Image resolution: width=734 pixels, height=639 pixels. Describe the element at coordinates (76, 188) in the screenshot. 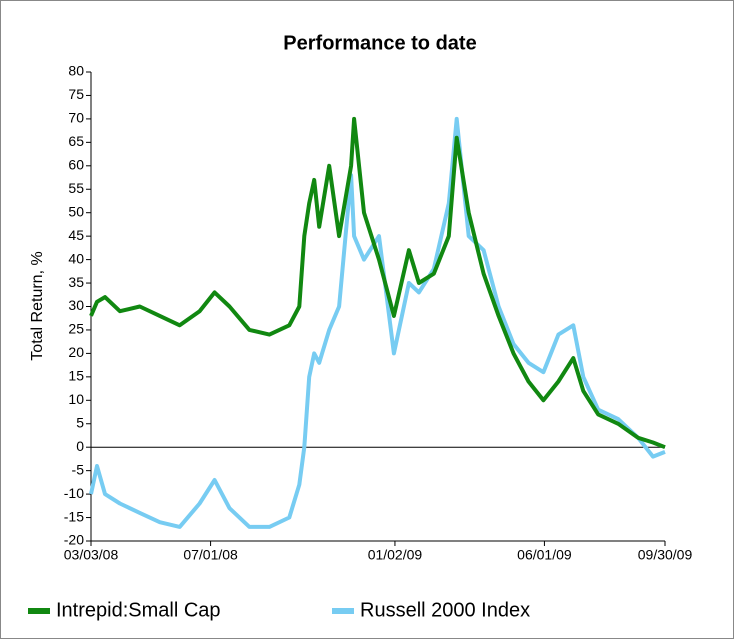

I see `y-tick-label: 55` at that location.